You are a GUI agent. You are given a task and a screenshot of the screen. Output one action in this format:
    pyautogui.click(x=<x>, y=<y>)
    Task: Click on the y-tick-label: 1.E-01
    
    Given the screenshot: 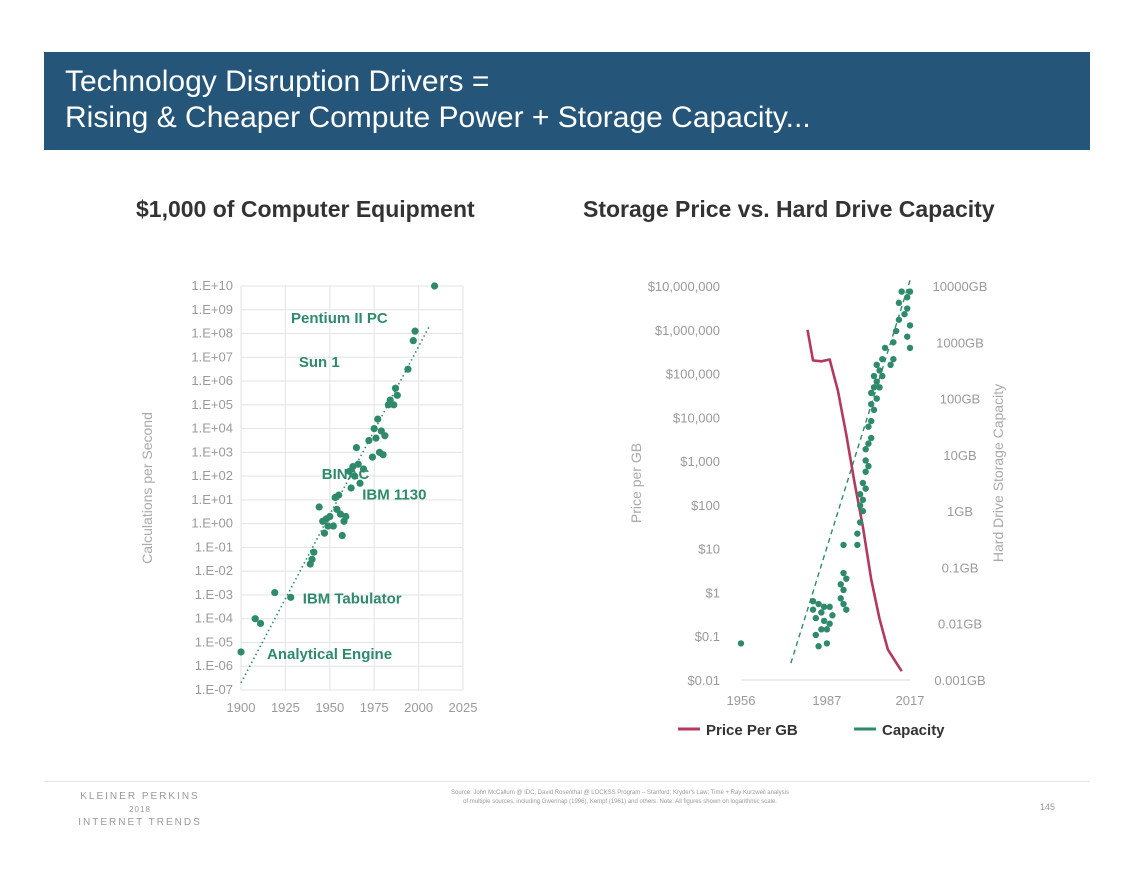 What is the action you would take?
    pyautogui.click(x=214, y=546)
    